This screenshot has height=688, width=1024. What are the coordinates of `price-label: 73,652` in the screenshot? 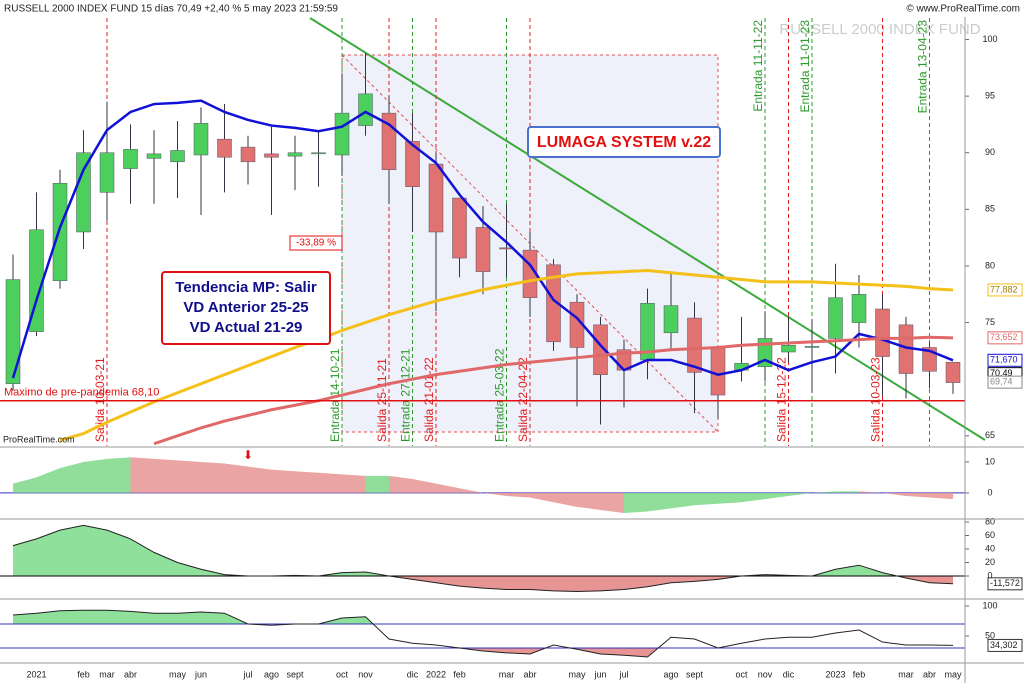 It's located at (1004, 337).